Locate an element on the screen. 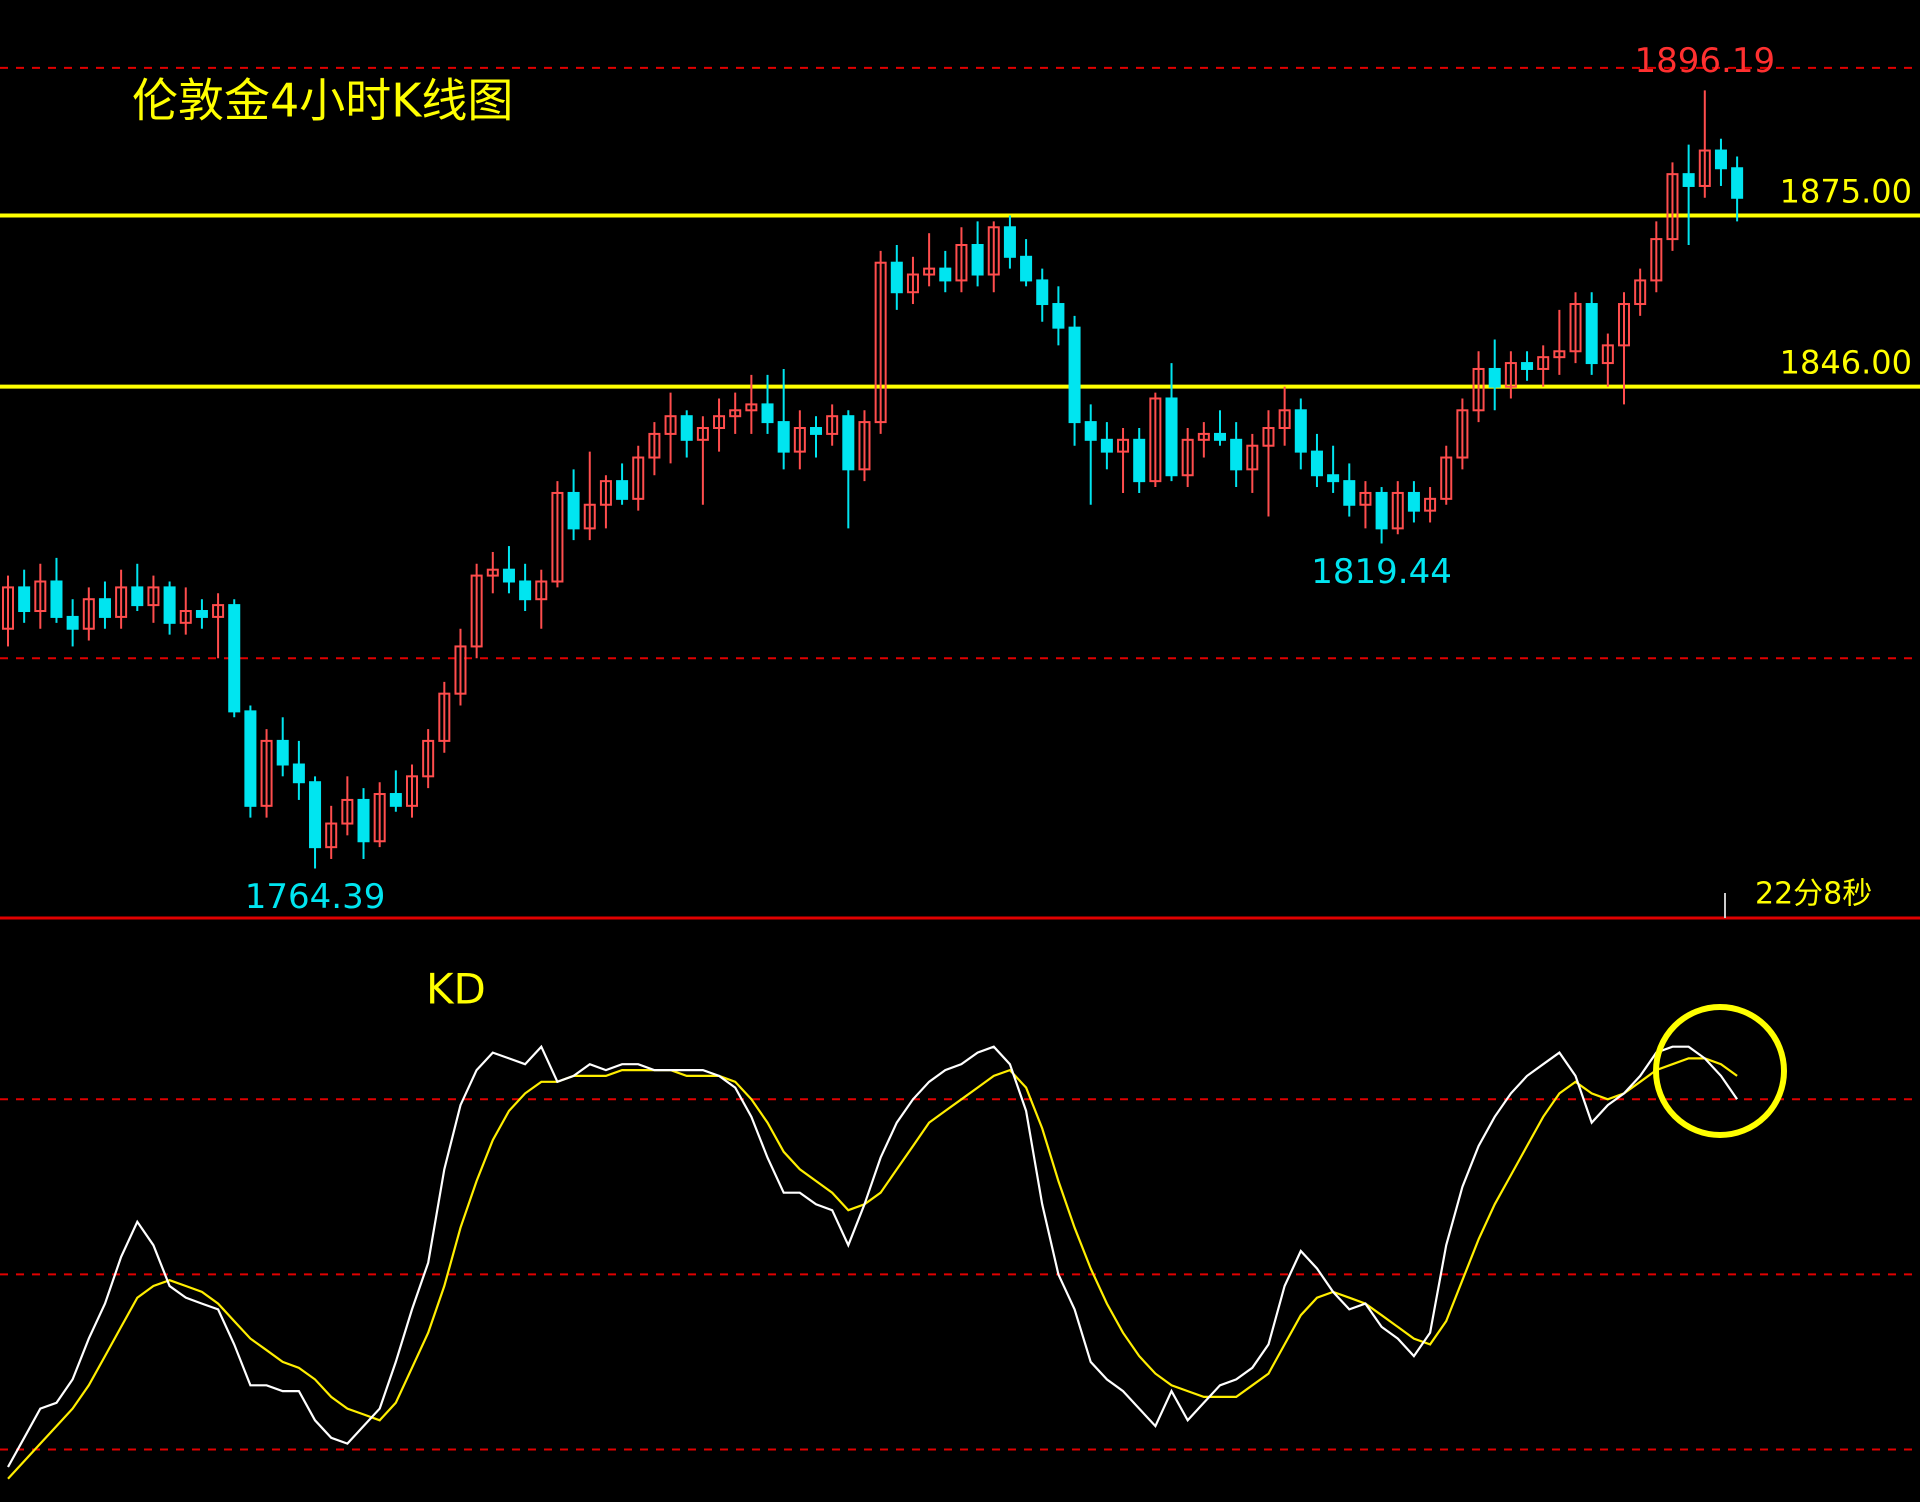  level-label: 1846.00 is located at coordinates (1846, 363).